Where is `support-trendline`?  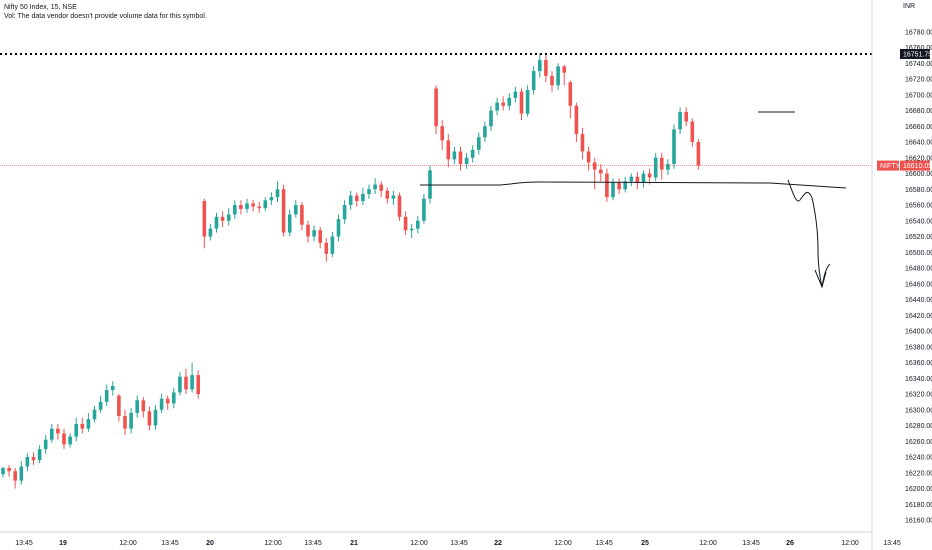 support-trendline is located at coordinates (633, 185).